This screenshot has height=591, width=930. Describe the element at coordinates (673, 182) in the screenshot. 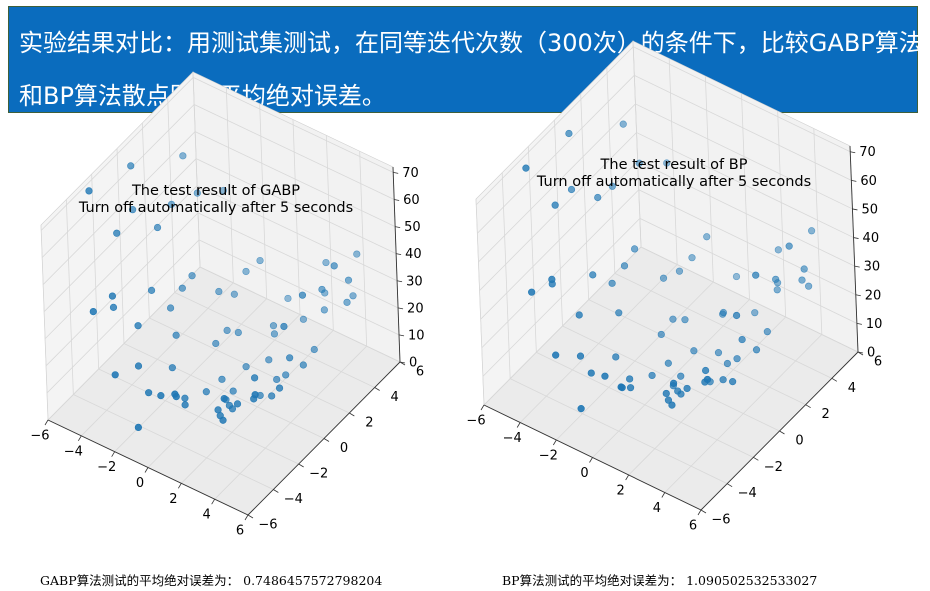

I see `chart-subtitle: Turn off automatically after 5 seconds` at that location.